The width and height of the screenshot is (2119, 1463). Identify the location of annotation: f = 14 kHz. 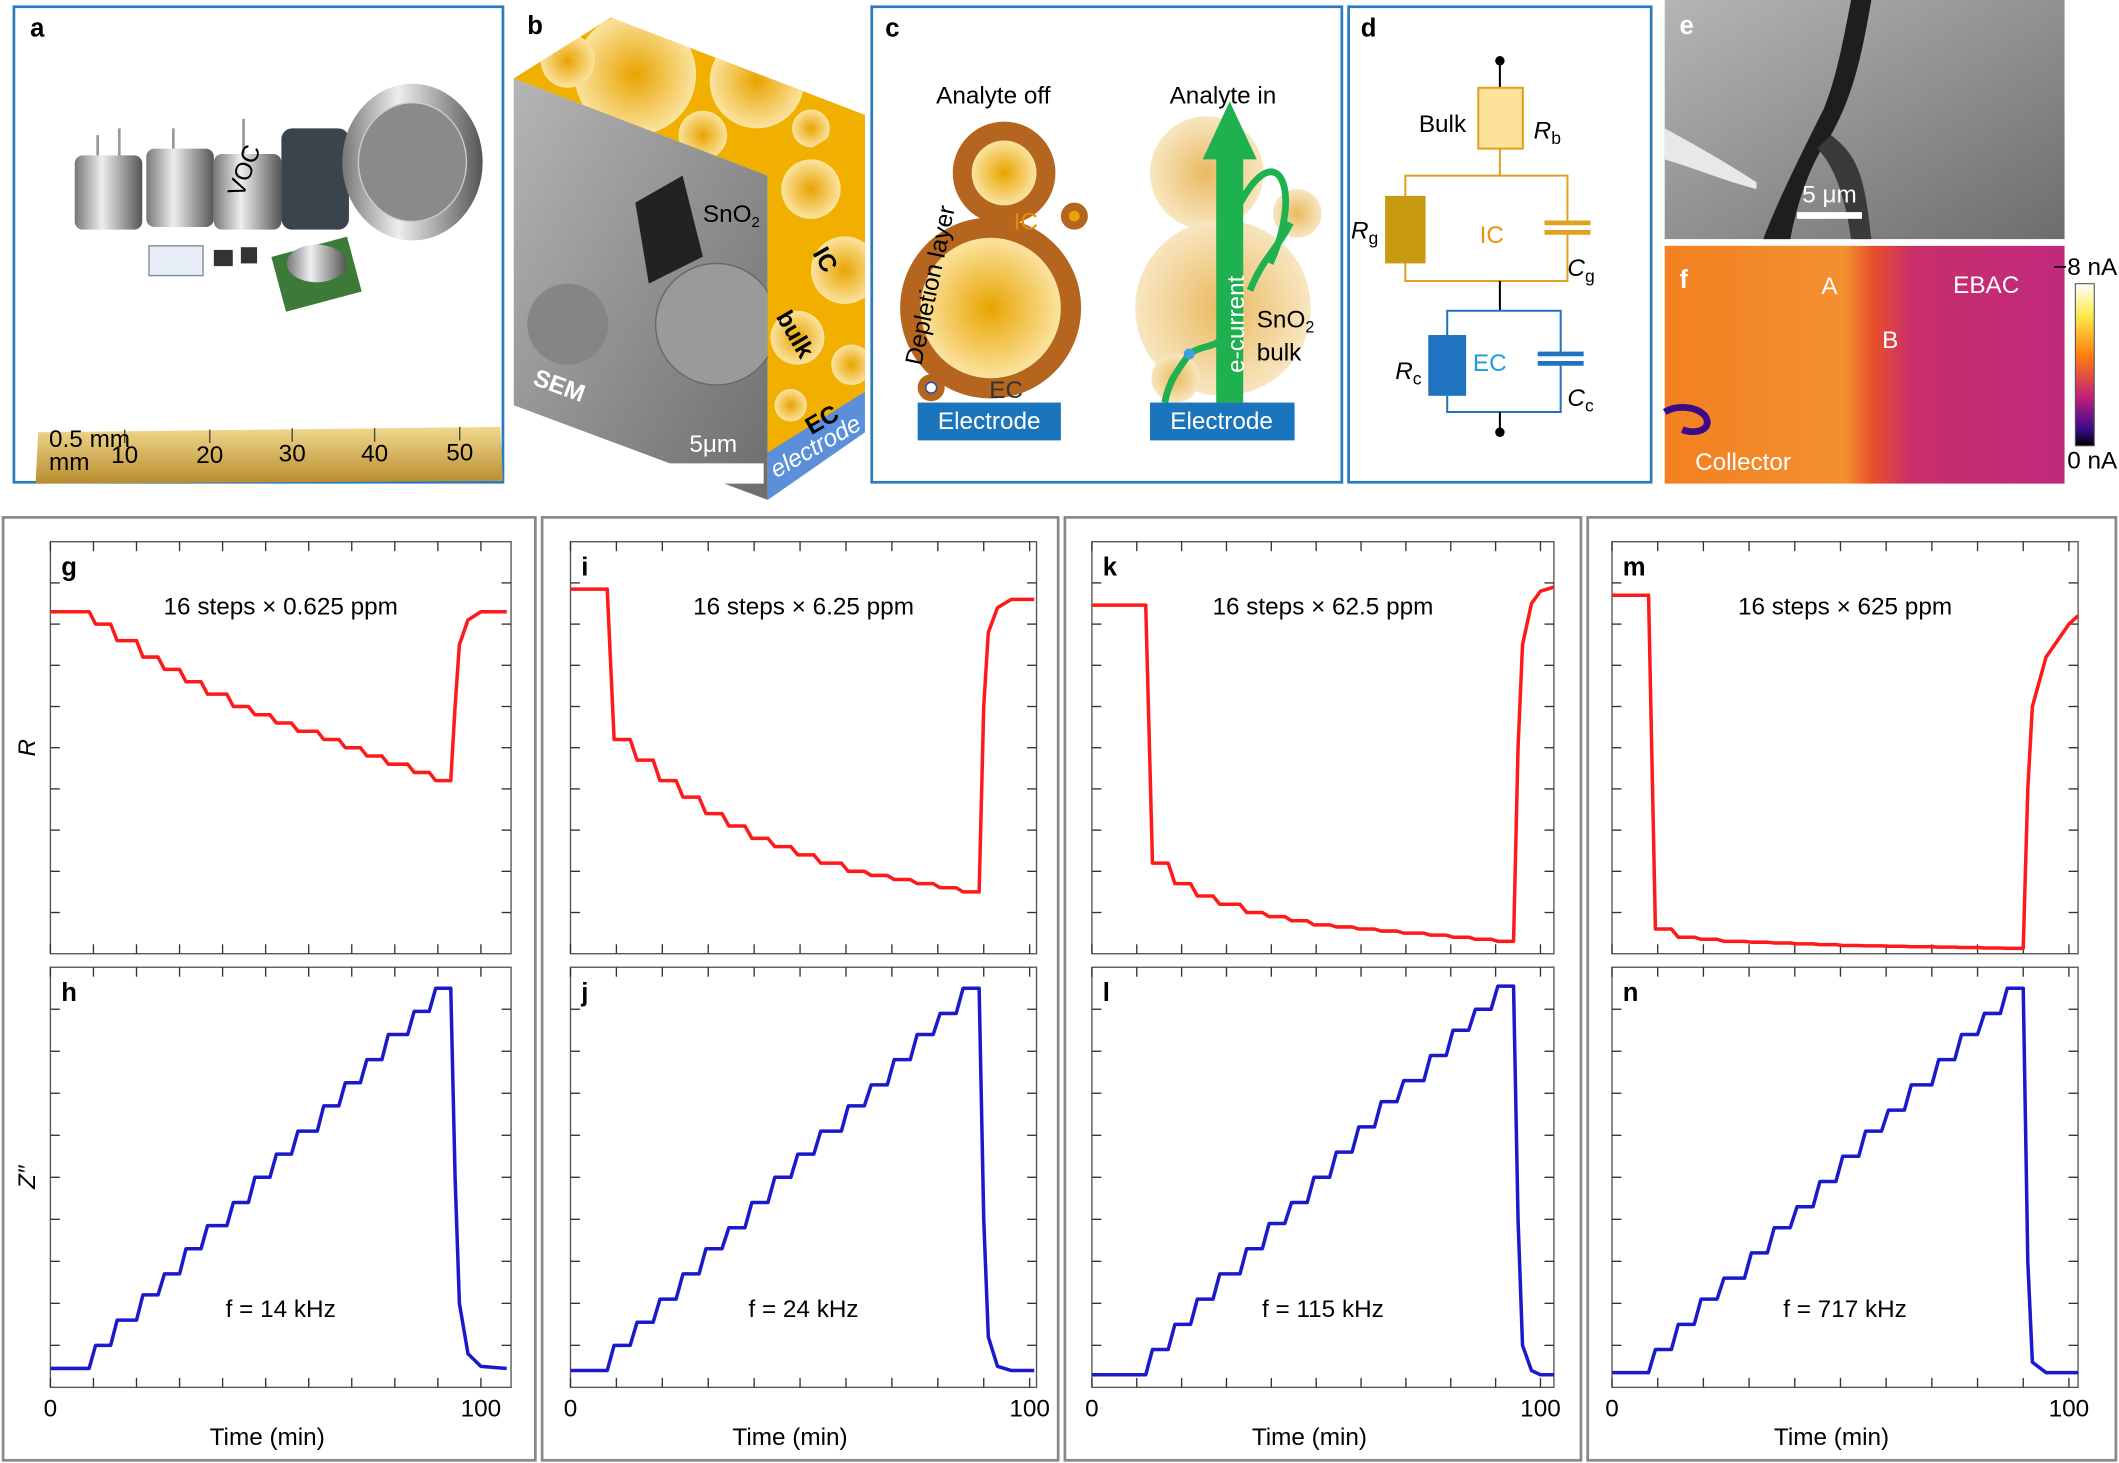
(281, 1309).